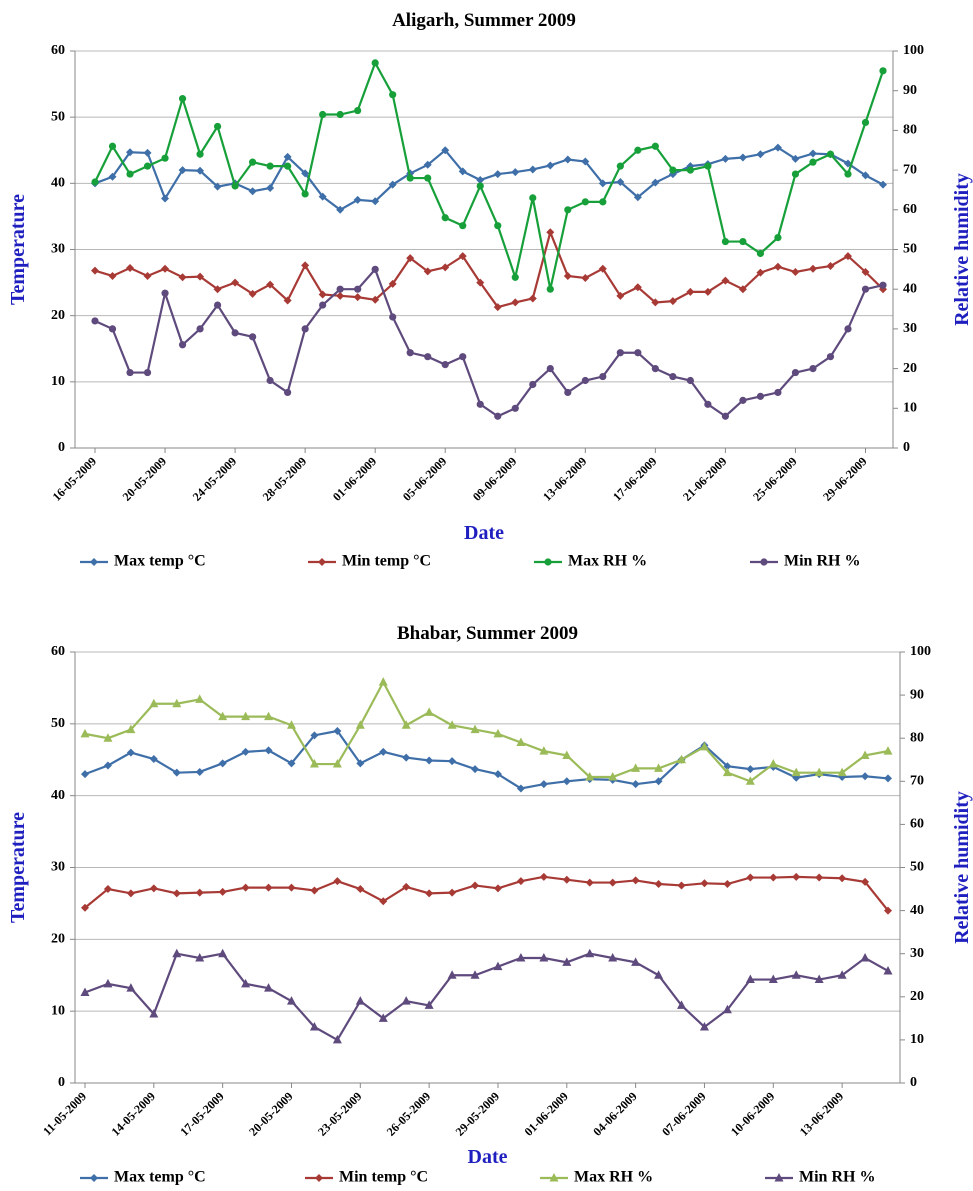 The width and height of the screenshot is (973, 1191). What do you see at coordinates (488, 1157) in the screenshot?
I see `x-axis-label: Date` at bounding box center [488, 1157].